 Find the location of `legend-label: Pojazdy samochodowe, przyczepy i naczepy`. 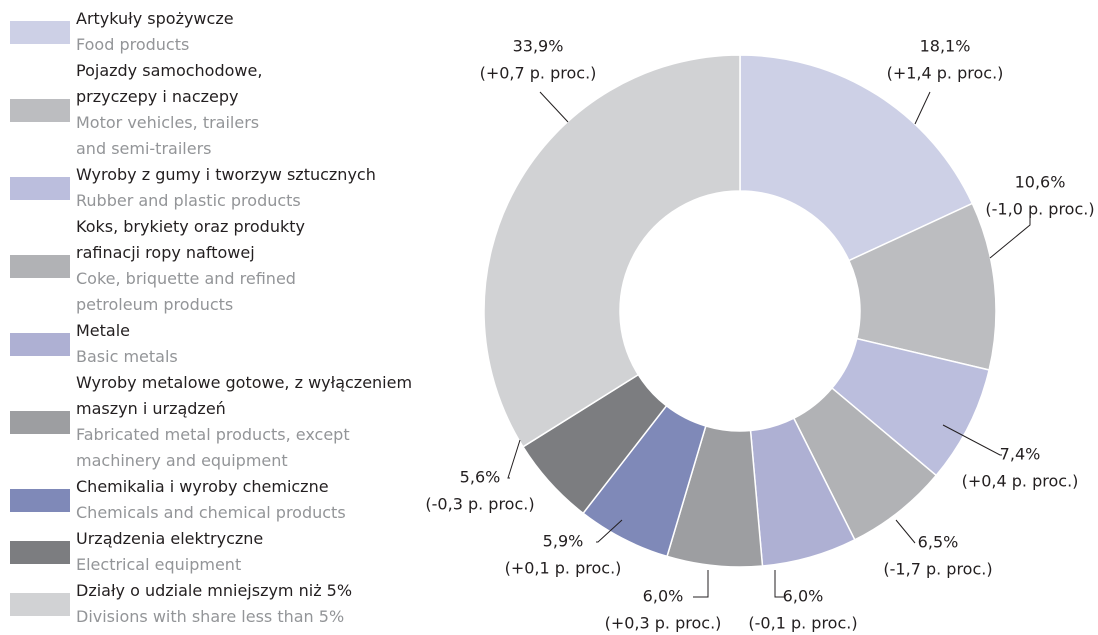

legend-label: Pojazdy samochodowe, przyczepy i naczepy is located at coordinates (169, 83).